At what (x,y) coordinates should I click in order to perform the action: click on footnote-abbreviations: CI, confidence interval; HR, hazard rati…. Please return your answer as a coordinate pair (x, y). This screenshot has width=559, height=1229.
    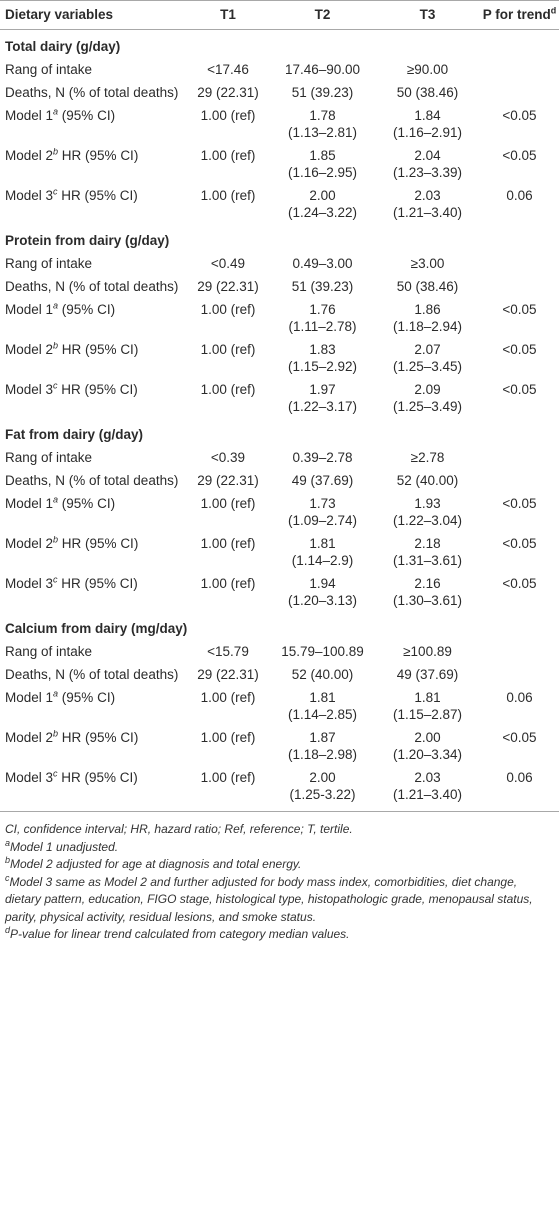
    Looking at the image, I should click on (179, 829).